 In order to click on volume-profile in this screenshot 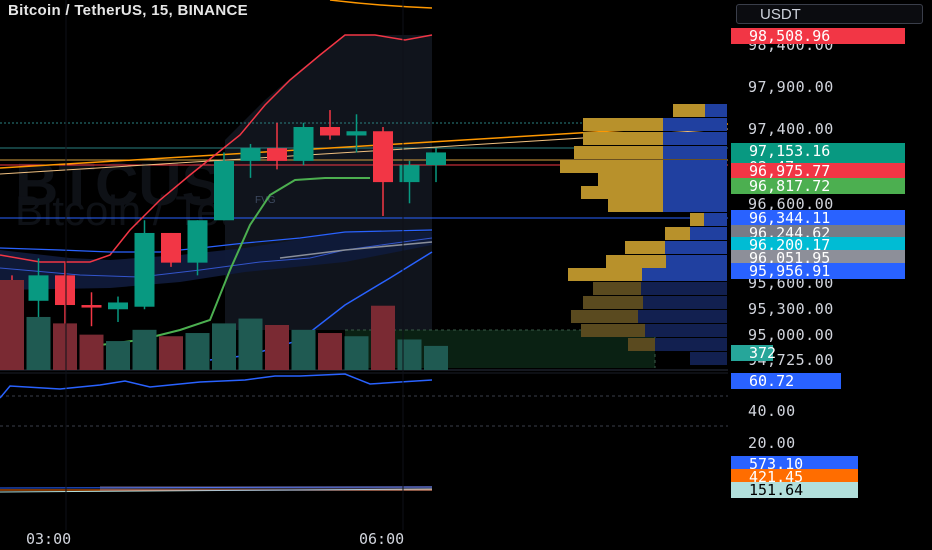, I will do `click(643, 234)`.